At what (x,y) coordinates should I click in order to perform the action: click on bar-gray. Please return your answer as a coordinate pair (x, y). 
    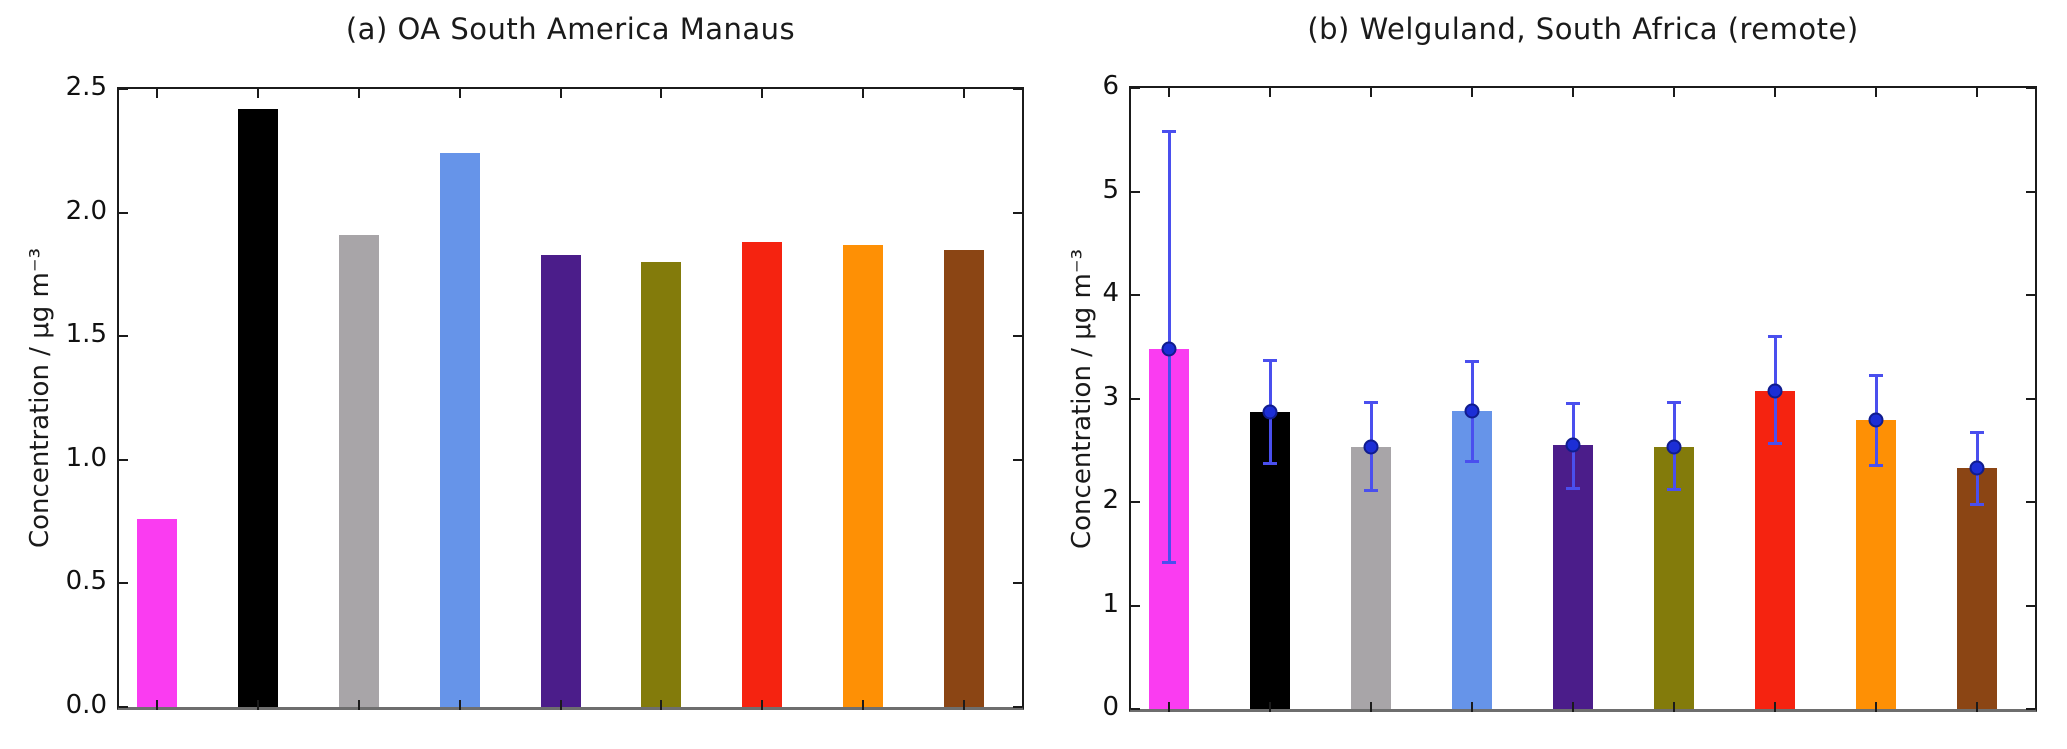
    Looking at the image, I should click on (358, 470).